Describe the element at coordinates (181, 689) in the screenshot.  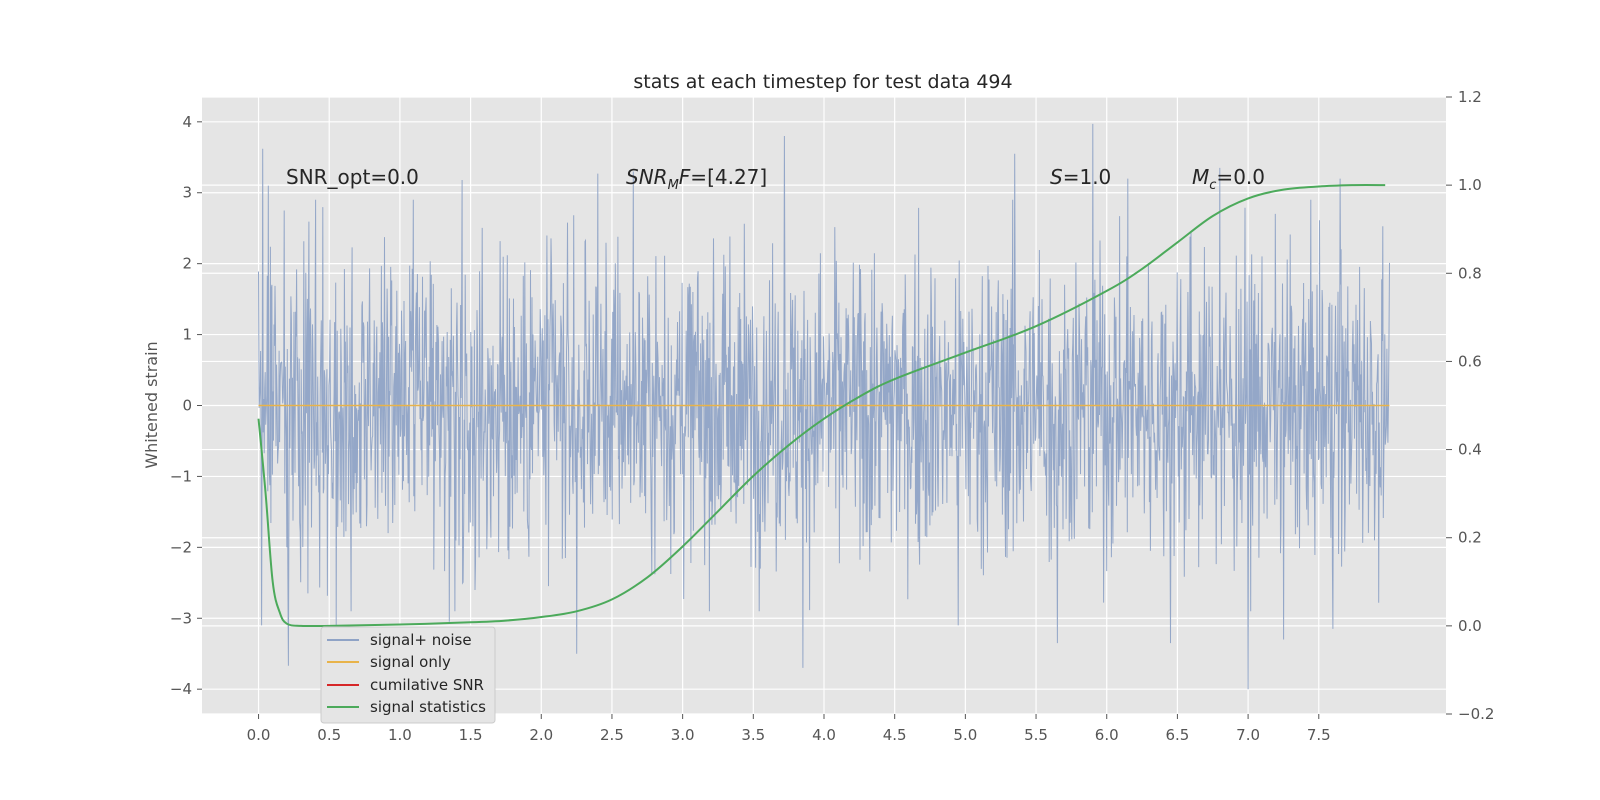
I see `y-tick-label-8: −4` at that location.